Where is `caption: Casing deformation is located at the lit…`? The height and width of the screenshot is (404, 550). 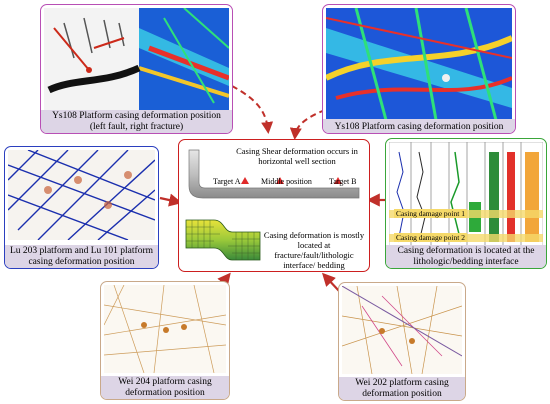
caption: Casing deformation is located at the lit… is located at coordinates (466, 256).